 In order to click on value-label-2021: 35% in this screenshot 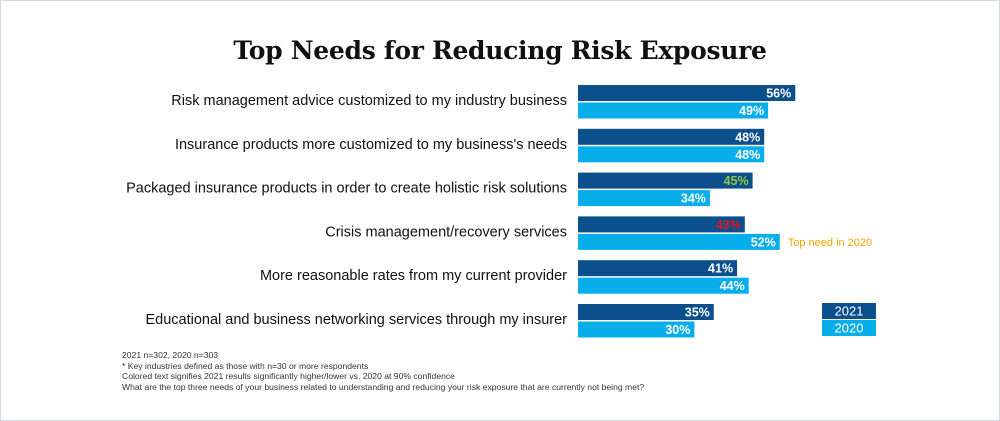, I will do `click(697, 313)`.